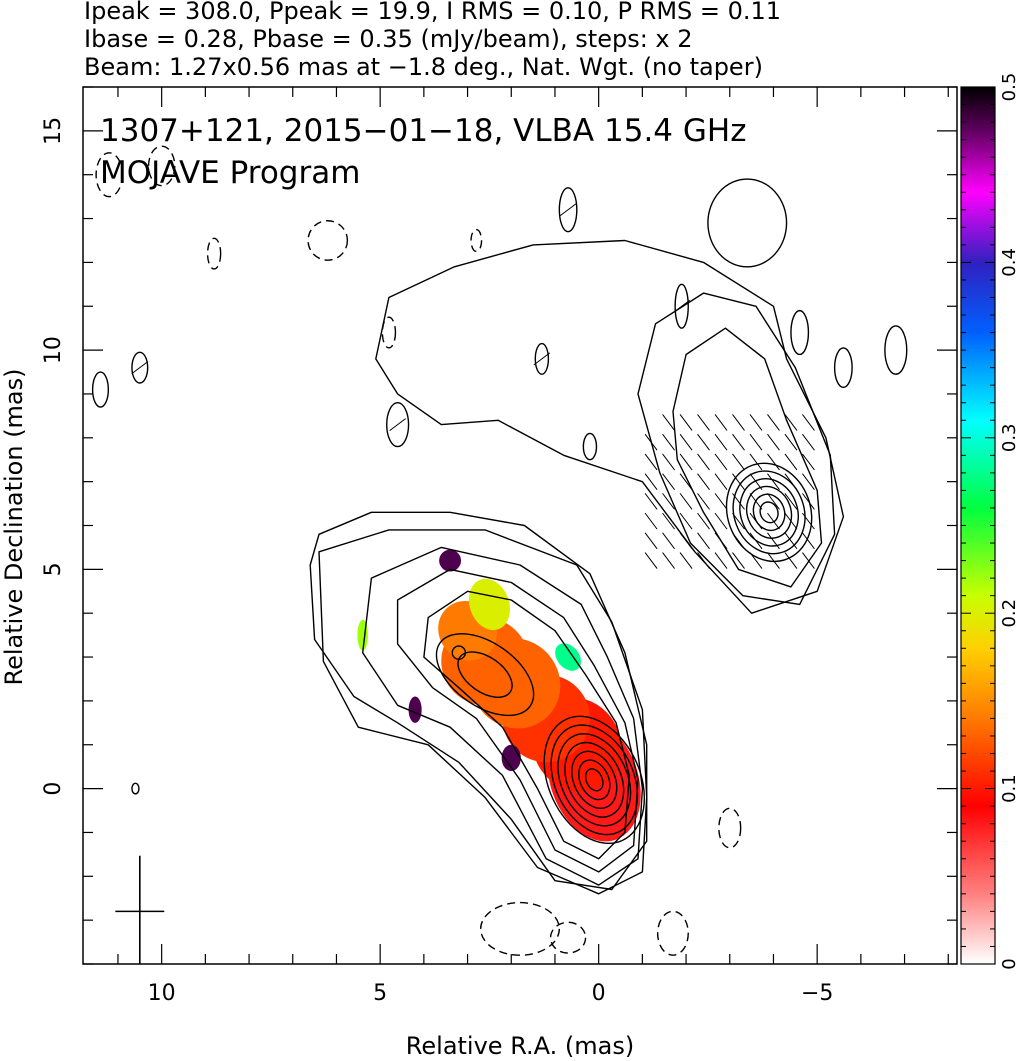  Describe the element at coordinates (736, 449) in the screenshot. I see `outer-jet-envelope-contour` at that location.